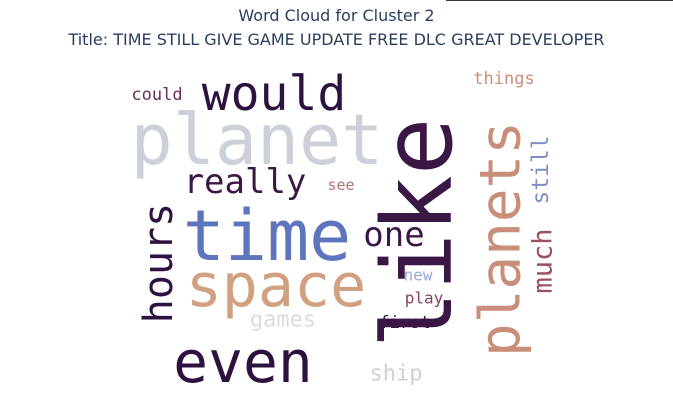 This screenshot has width=673, height=403. What do you see at coordinates (404, 323) in the screenshot?
I see `word-first: first` at bounding box center [404, 323].